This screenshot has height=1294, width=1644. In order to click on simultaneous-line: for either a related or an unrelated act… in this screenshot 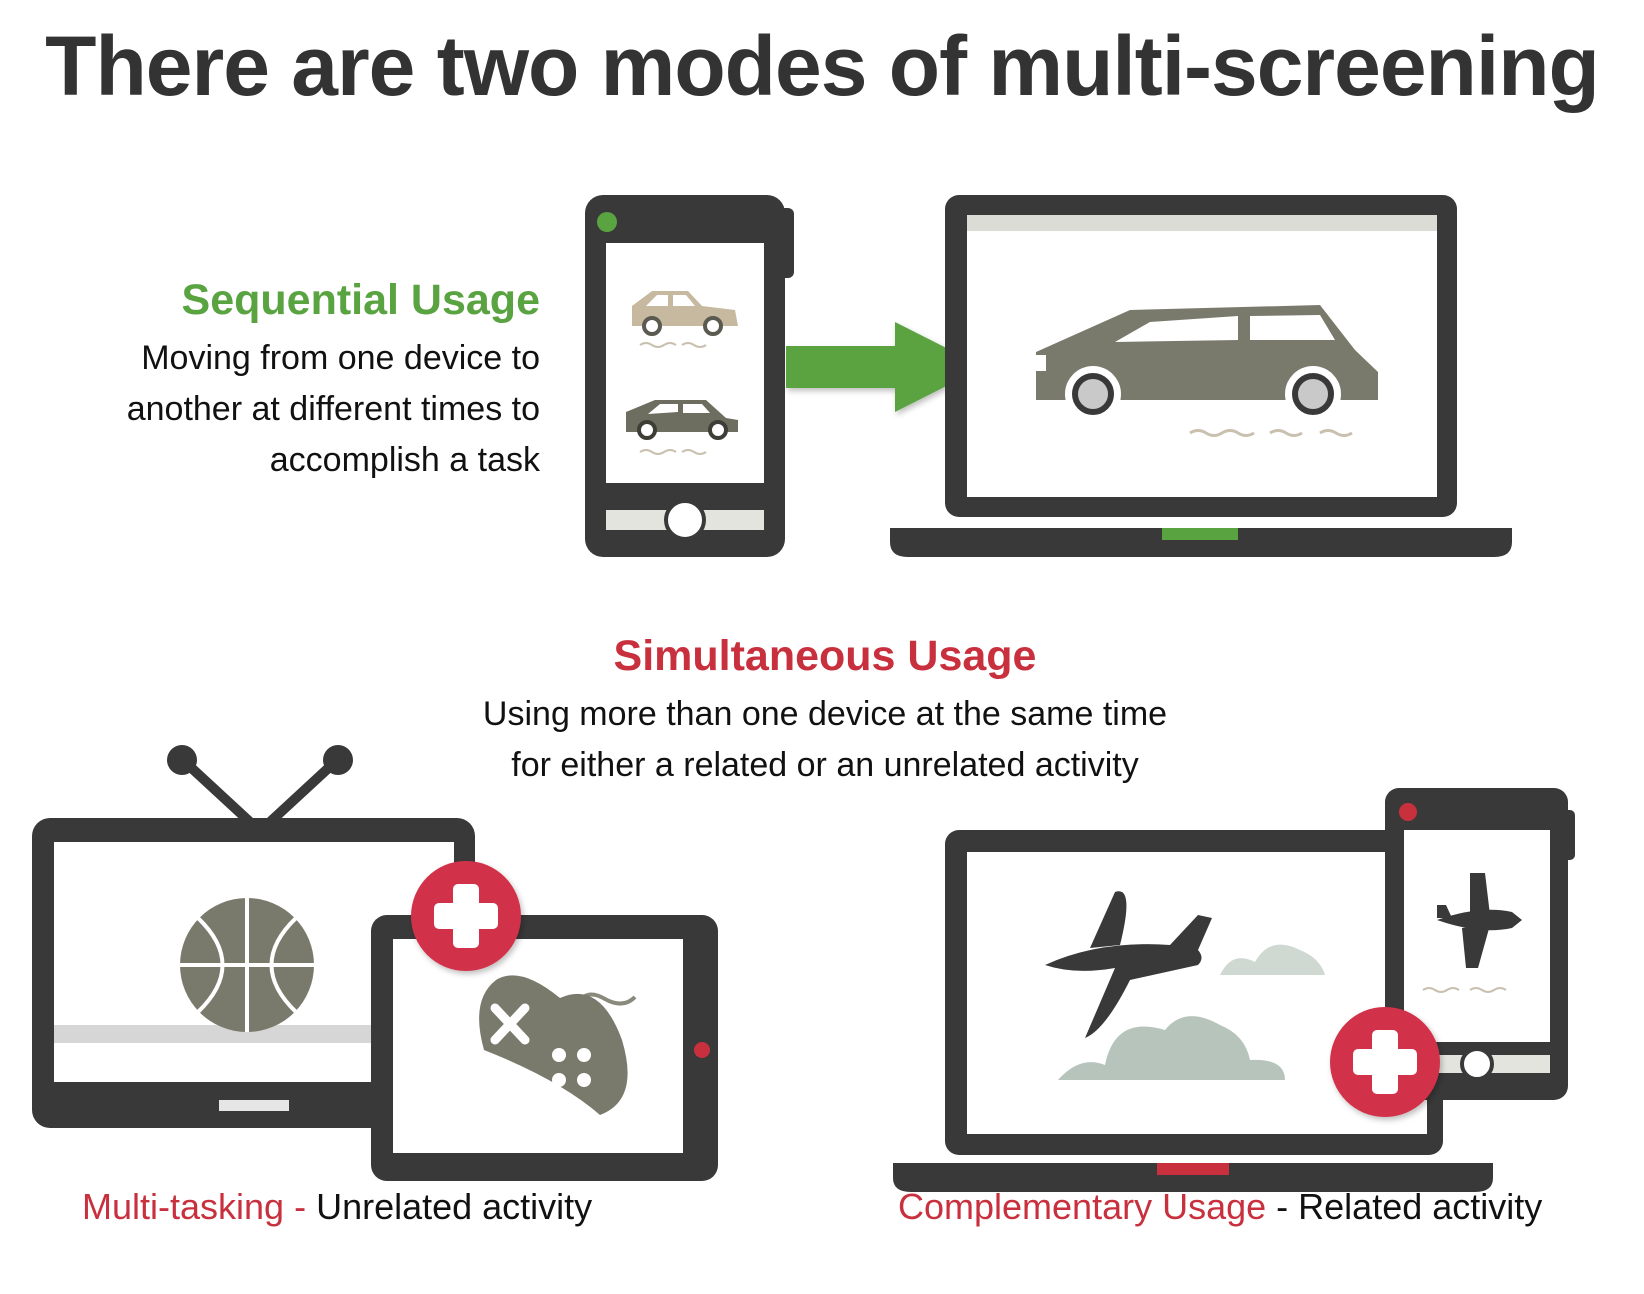, I will do `click(825, 765)`.